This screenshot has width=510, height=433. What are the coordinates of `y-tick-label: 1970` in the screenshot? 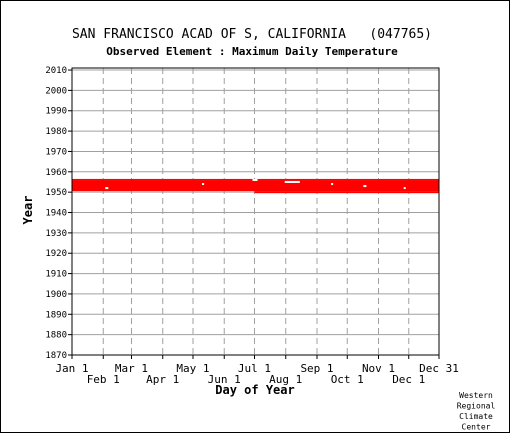 It's located at (56, 152).